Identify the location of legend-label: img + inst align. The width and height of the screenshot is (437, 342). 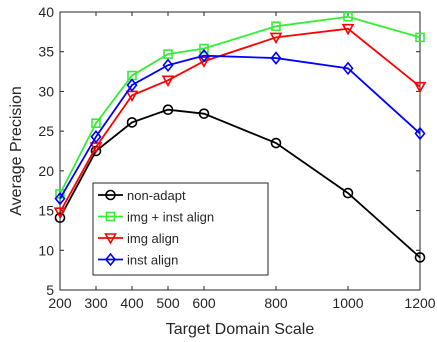
(170, 217).